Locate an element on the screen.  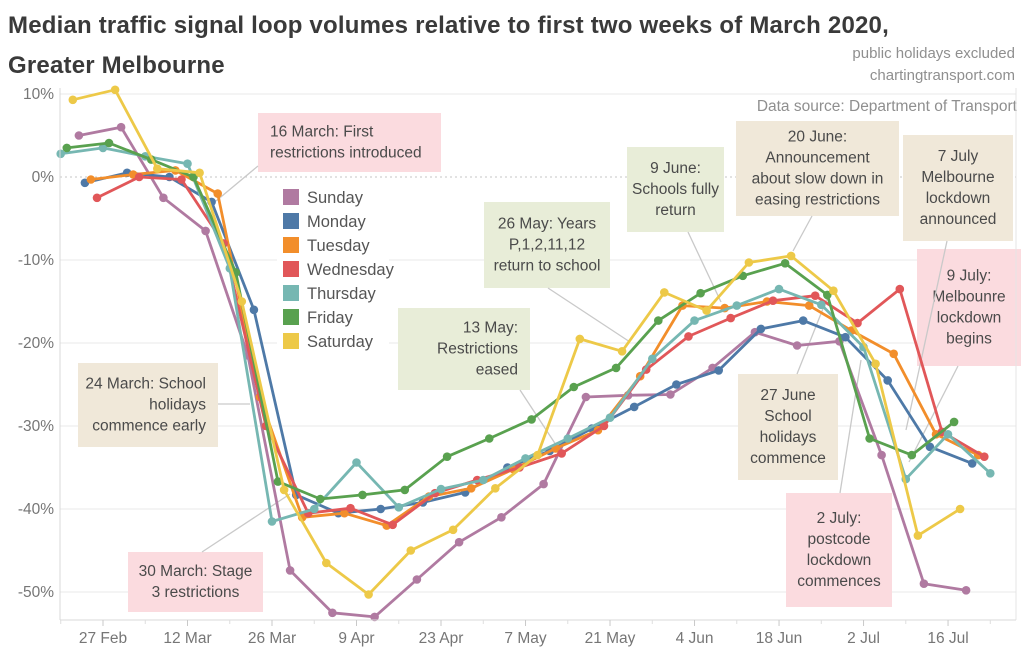
legend-swatch-friday is located at coordinates (291, 317).